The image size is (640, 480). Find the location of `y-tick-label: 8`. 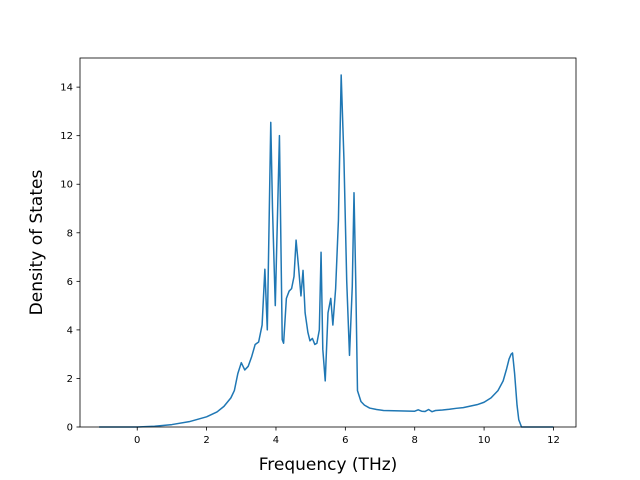

y-tick-label: 8 is located at coordinates (70, 233).